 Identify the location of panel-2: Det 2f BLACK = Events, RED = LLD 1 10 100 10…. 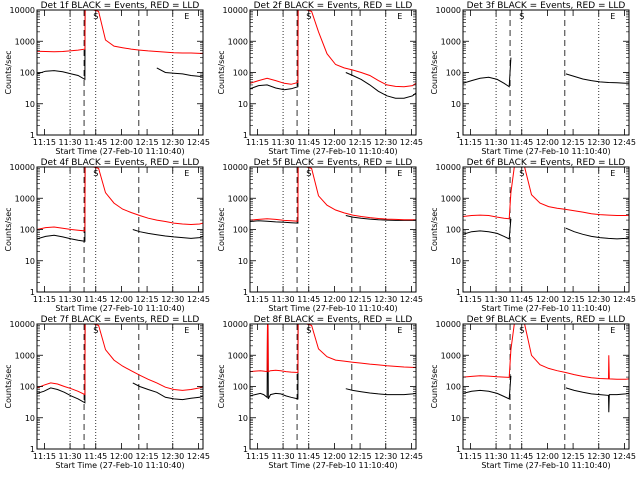
(320, 78).